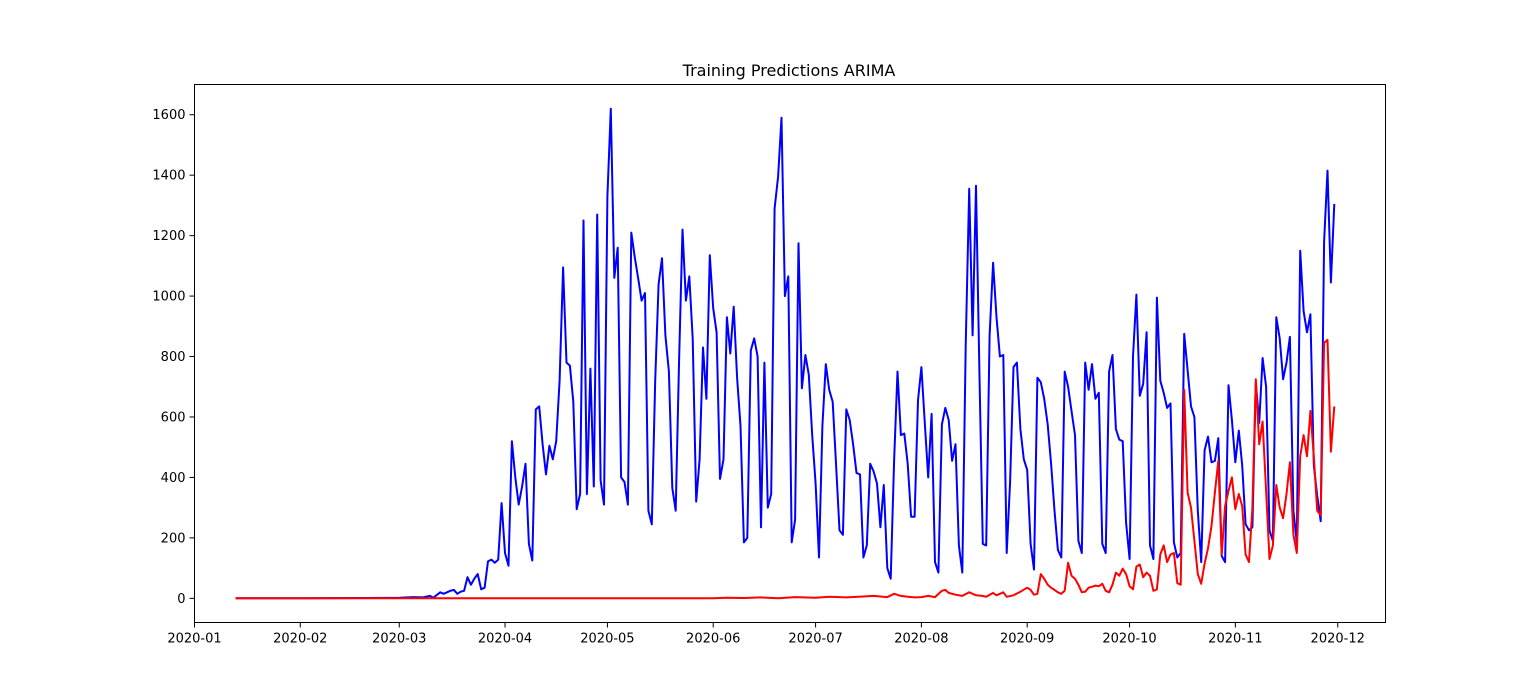 The width and height of the screenshot is (1540, 700). Describe the element at coordinates (1235, 639) in the screenshot. I see `x-tick-label: 2020-11` at that location.